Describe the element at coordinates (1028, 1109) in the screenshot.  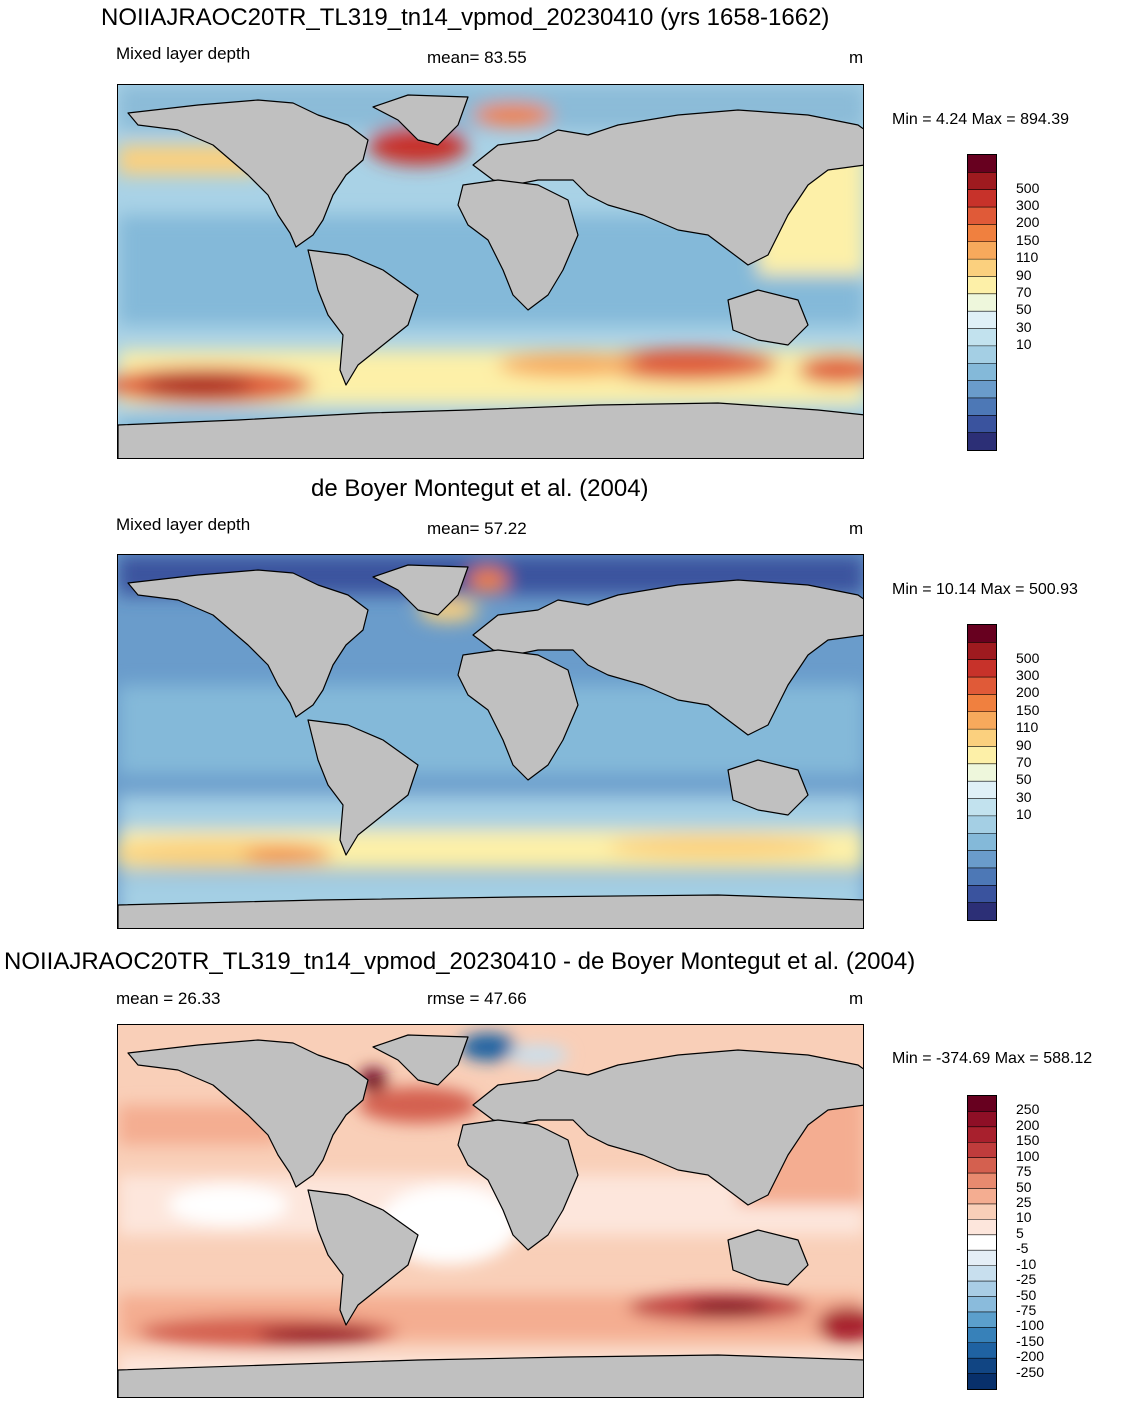
I see `colorbar-label: 250` at that location.